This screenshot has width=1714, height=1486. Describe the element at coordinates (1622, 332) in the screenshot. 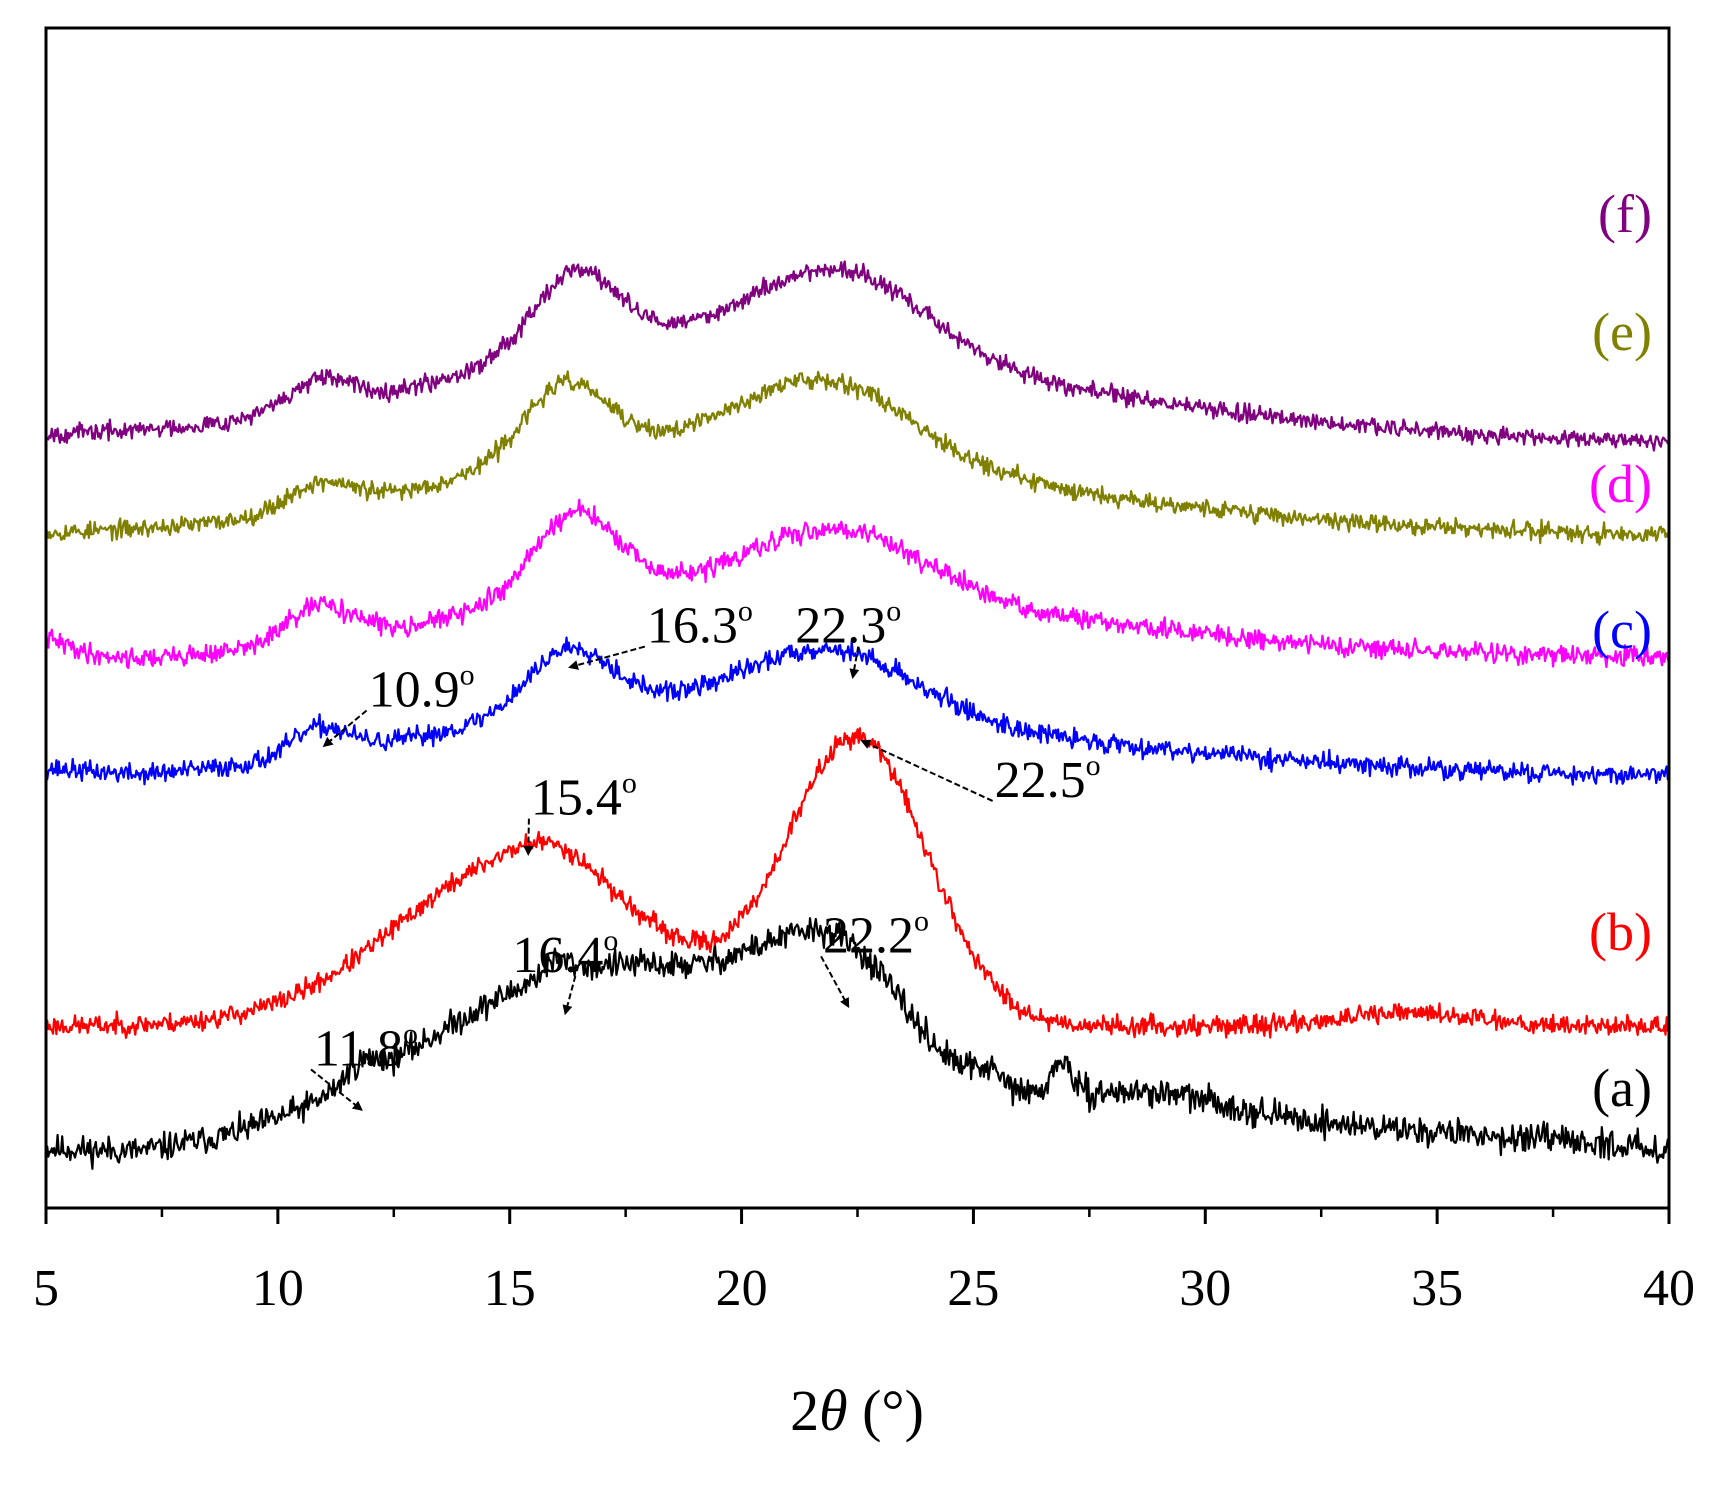

I see `series-label-e: (e)` at that location.